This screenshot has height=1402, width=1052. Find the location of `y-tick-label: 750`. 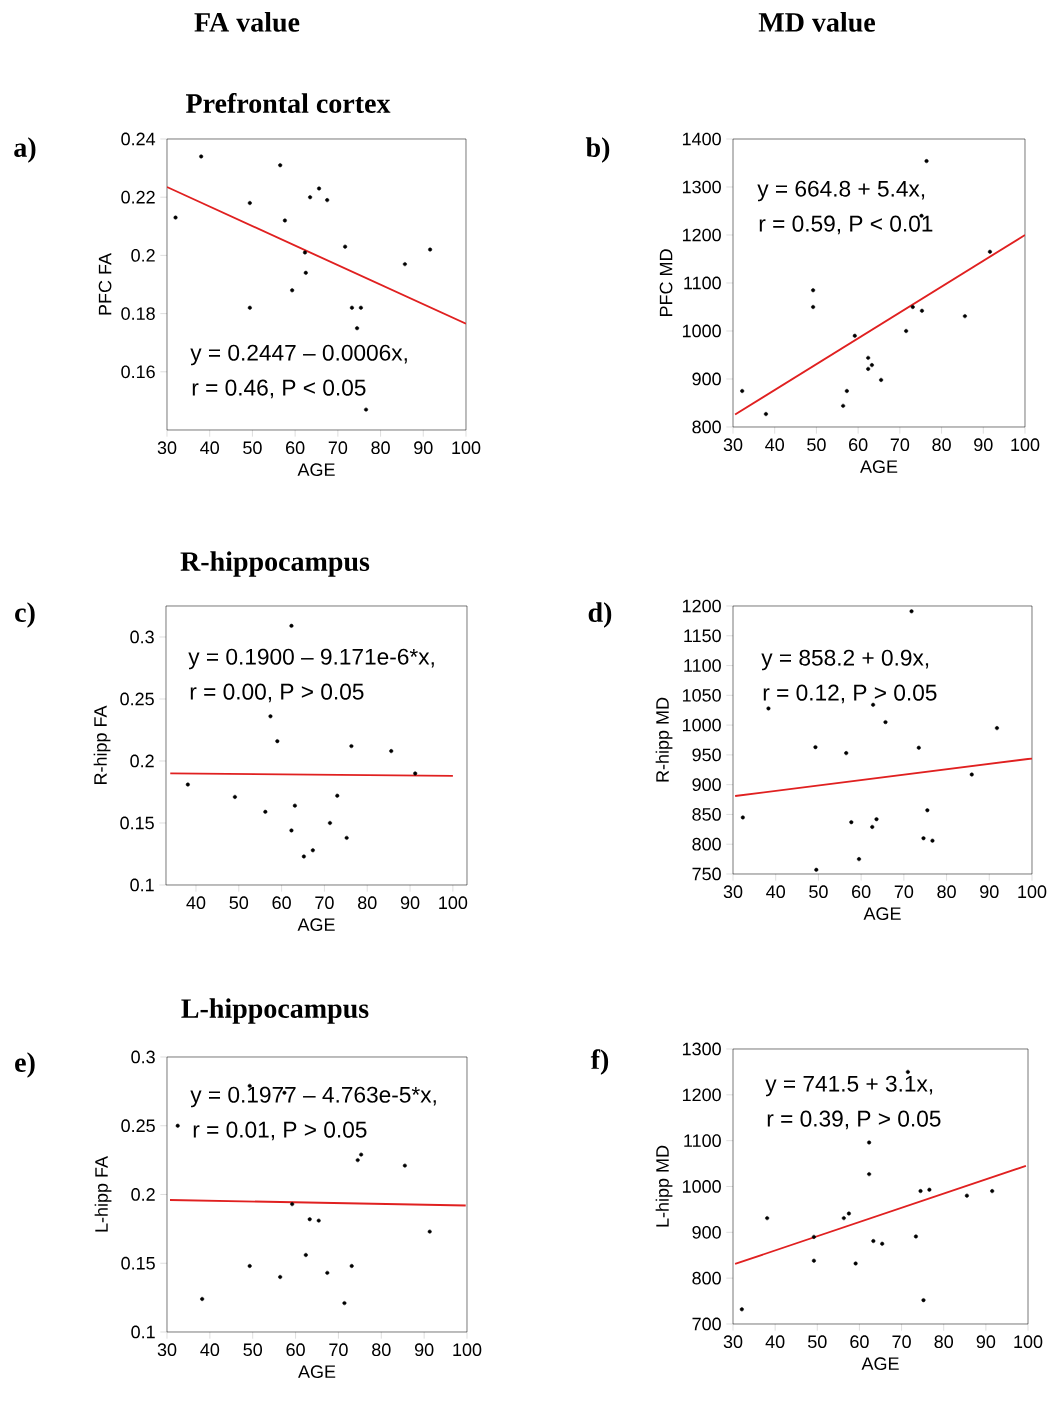

y-tick-label: 750 is located at coordinates (706, 874).